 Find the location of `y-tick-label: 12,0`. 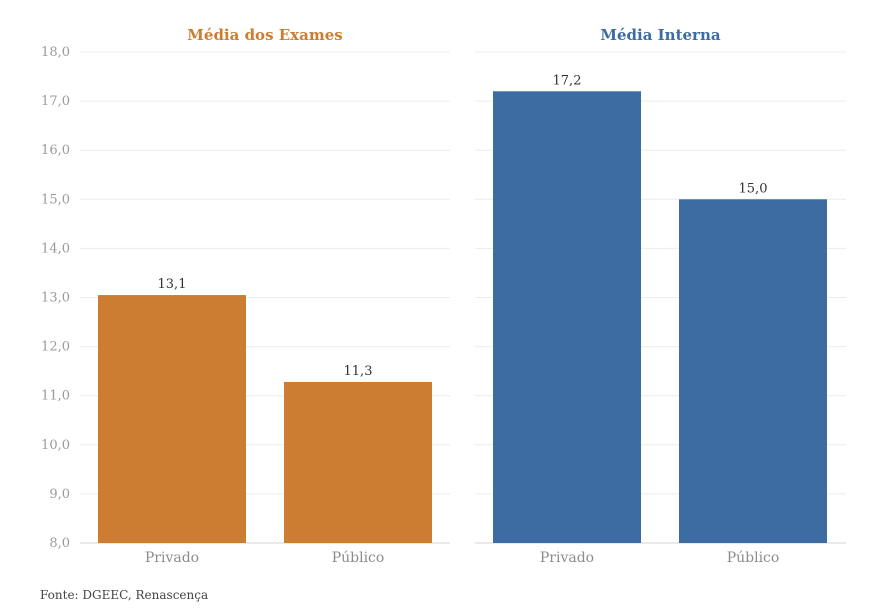

y-tick-label: 12,0 is located at coordinates (55, 347).